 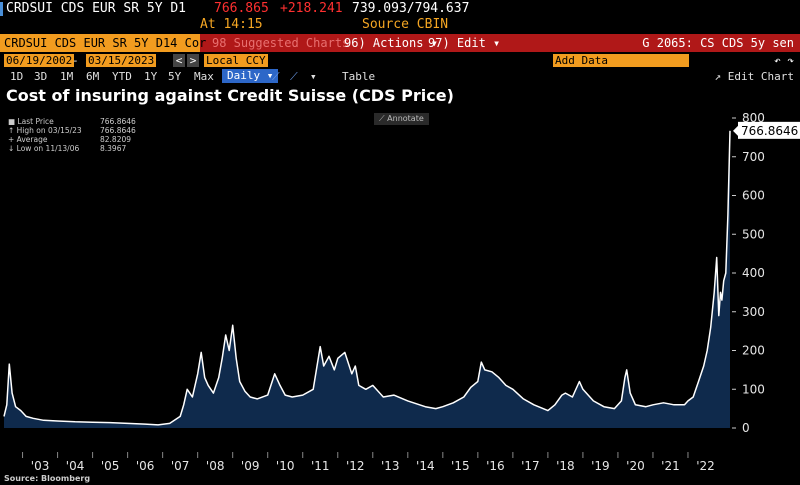 What do you see at coordinates (705, 466) in the screenshot?
I see `x-tick-label: '22` at bounding box center [705, 466].